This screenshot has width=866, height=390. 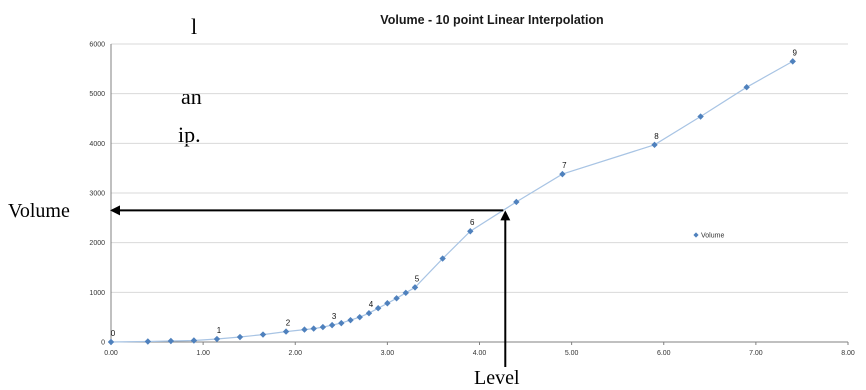 I want to click on y-axis-ticks: 0 1000 2000 3000 4000 5000 6000, so click(x=97, y=194).